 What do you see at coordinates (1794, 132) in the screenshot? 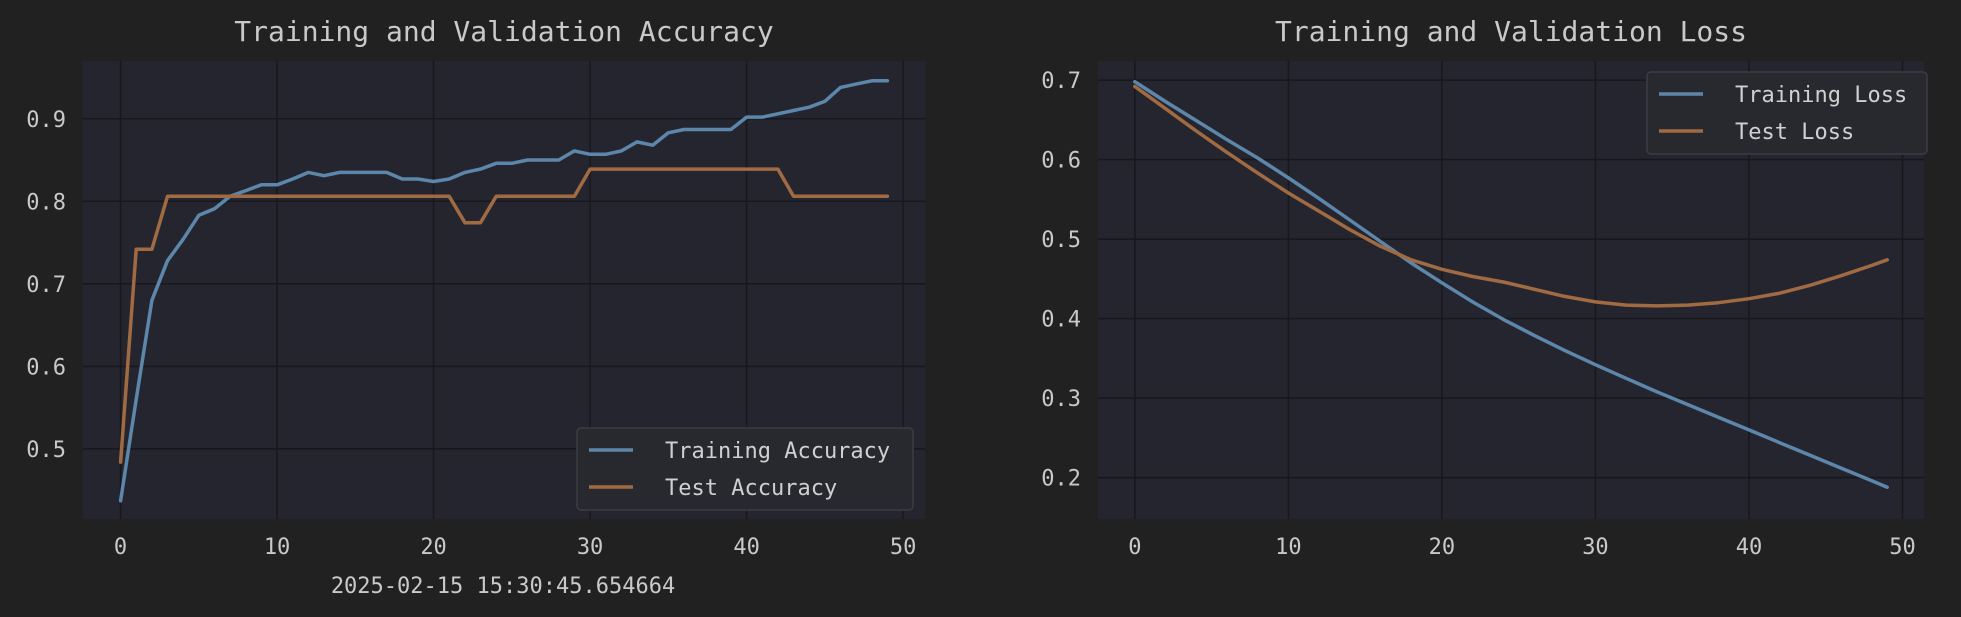
I see `legend-label: Test Loss` at bounding box center [1794, 132].